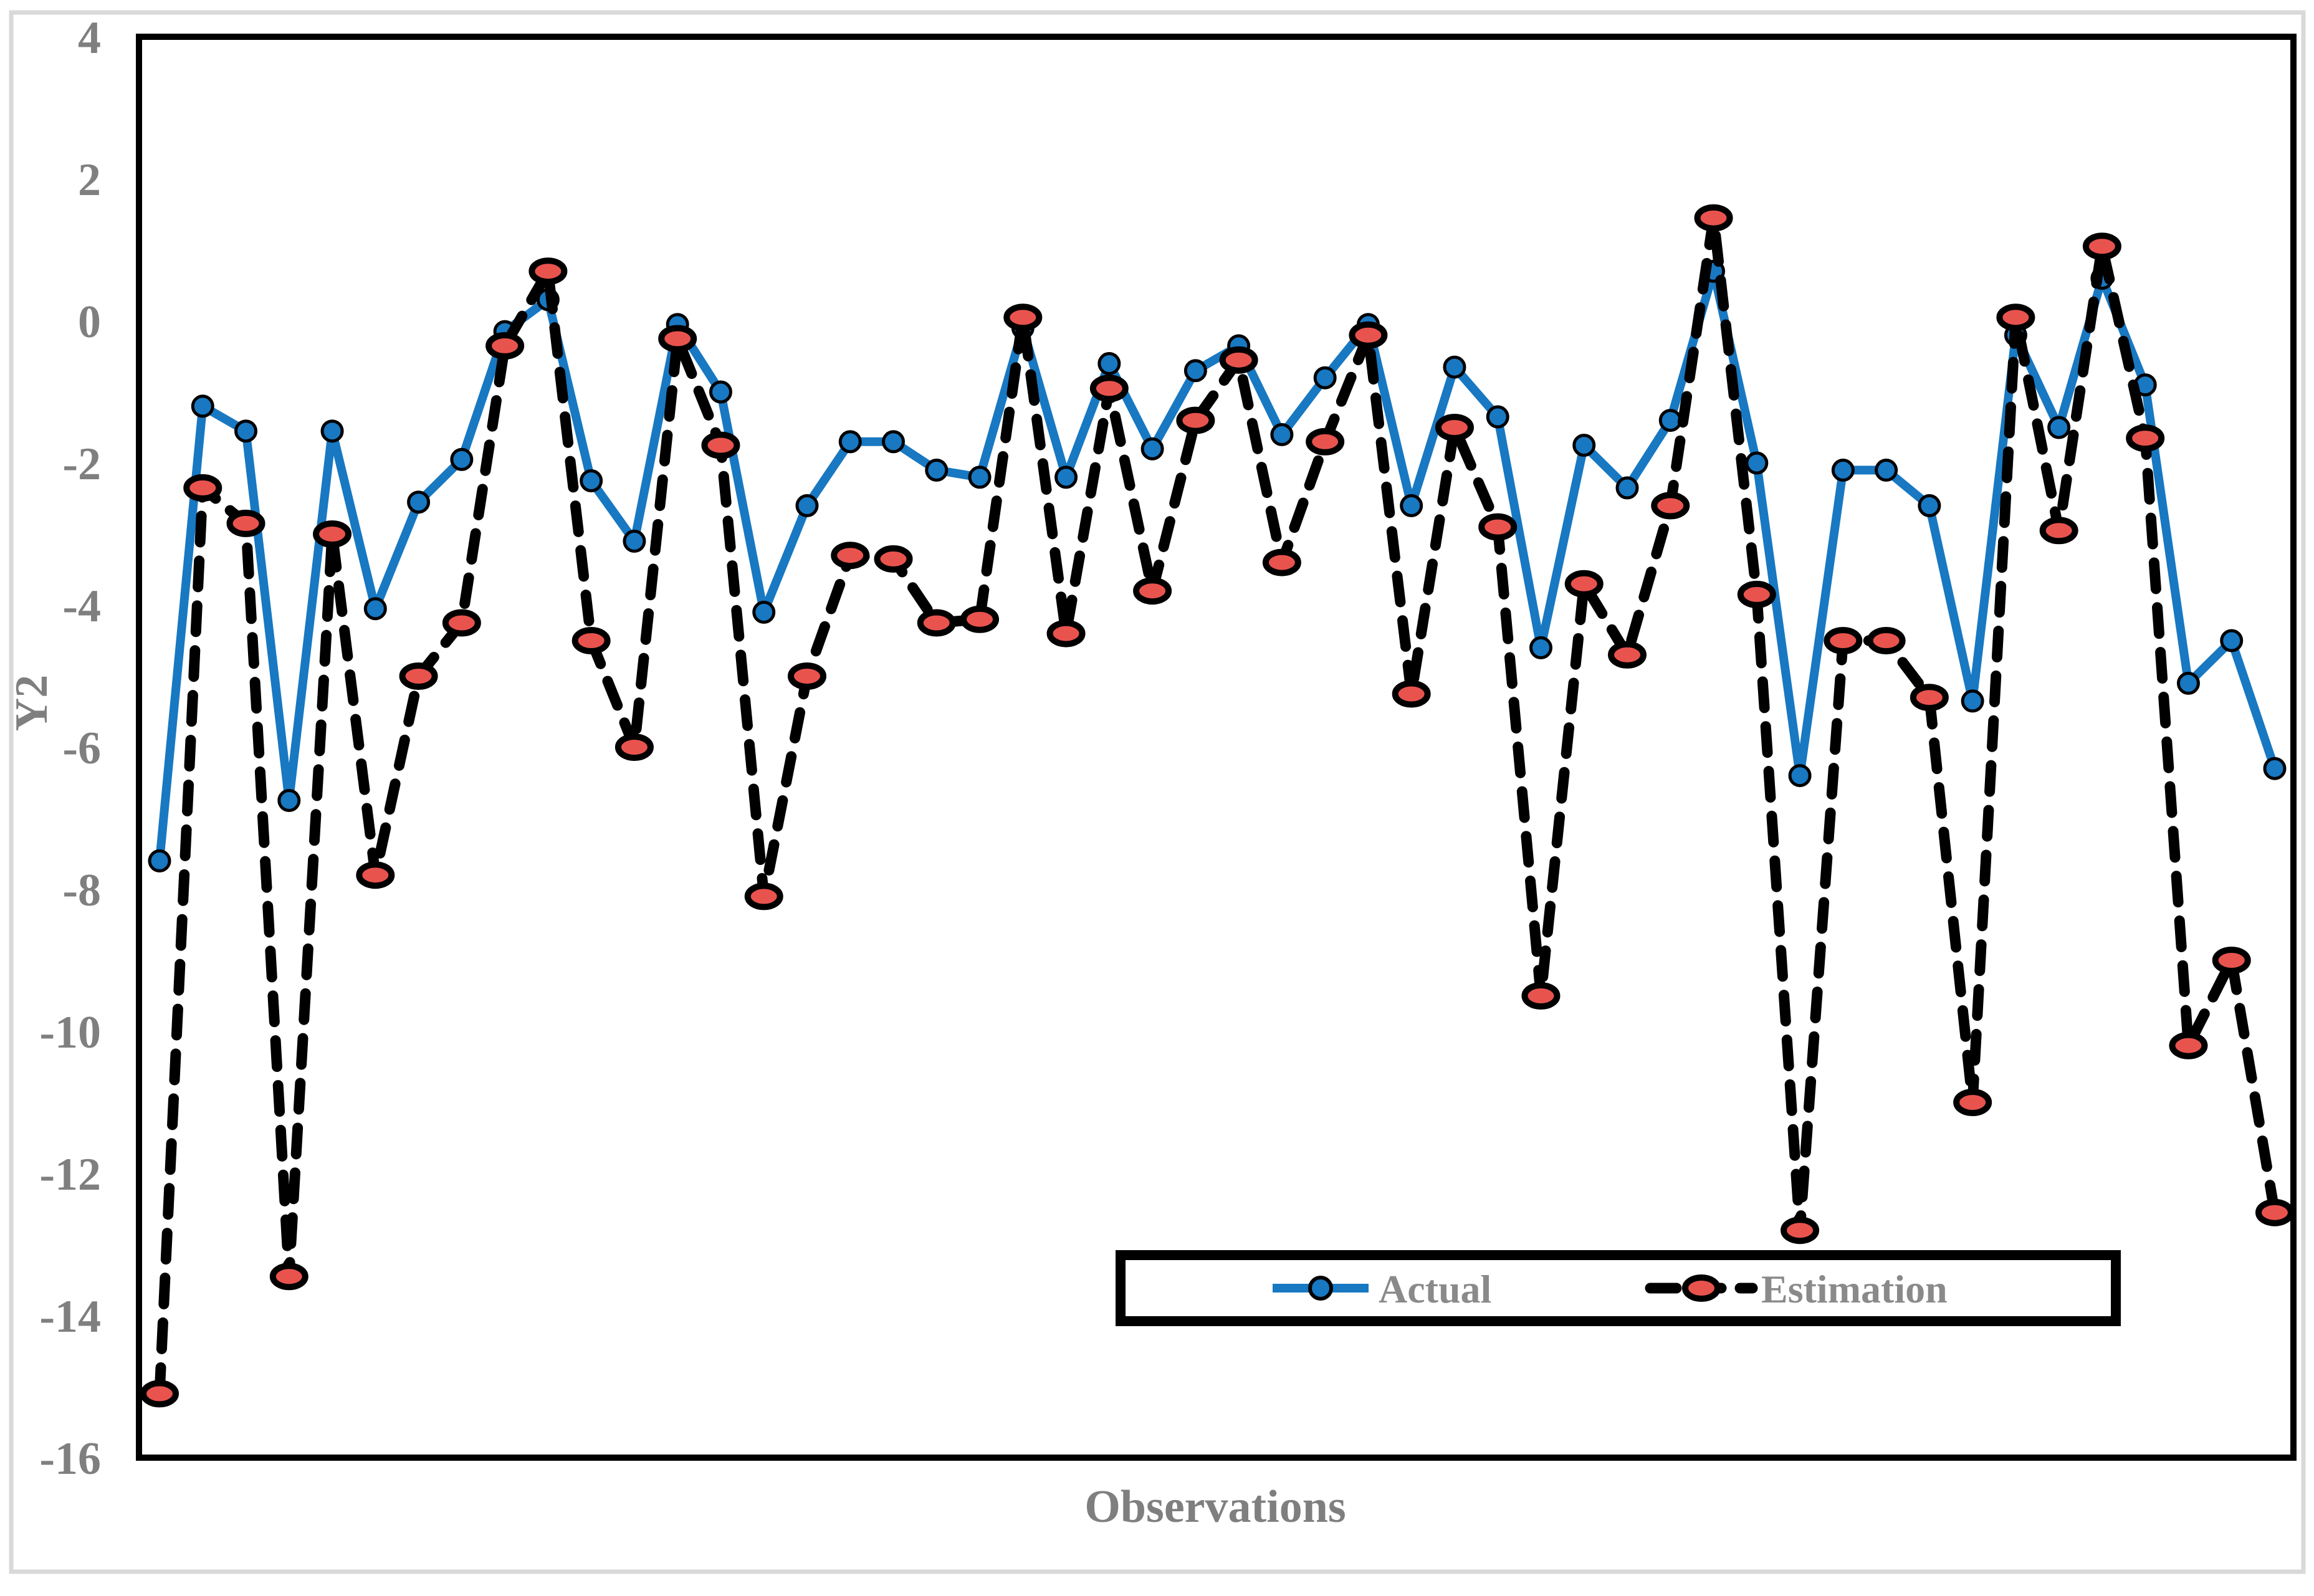 The height and width of the screenshot is (1596, 2314). I want to click on y-tick-label: -8, so click(82, 890).